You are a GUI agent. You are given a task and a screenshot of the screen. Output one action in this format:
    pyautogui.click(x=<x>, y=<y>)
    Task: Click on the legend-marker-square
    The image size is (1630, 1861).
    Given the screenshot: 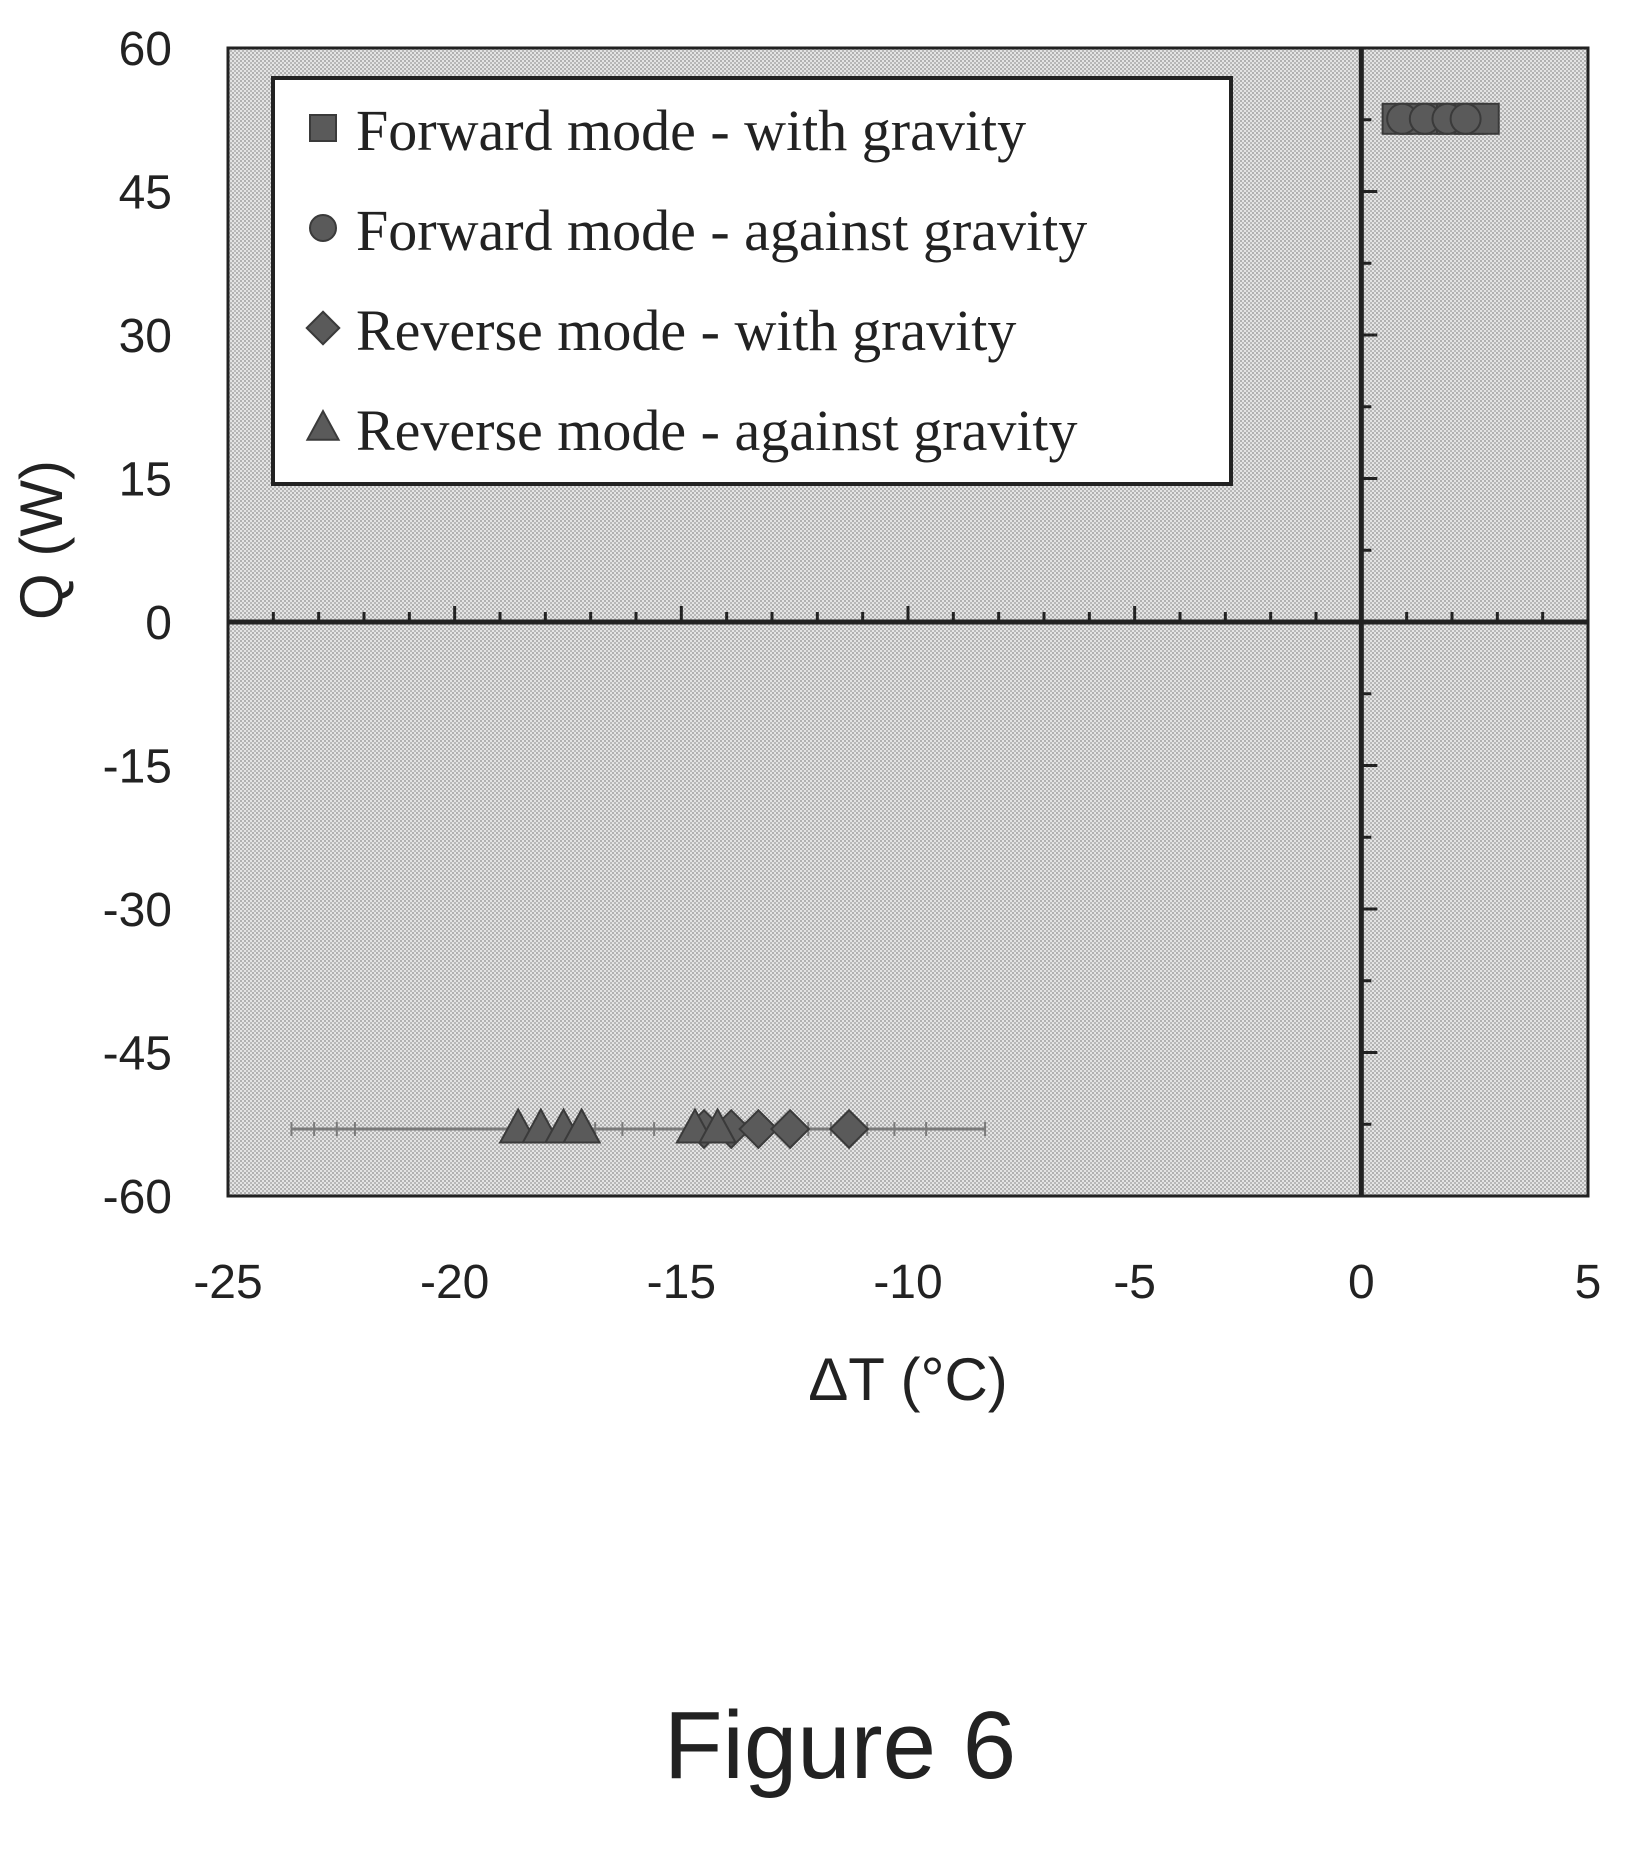 What is the action you would take?
    pyautogui.click(x=323, y=128)
    